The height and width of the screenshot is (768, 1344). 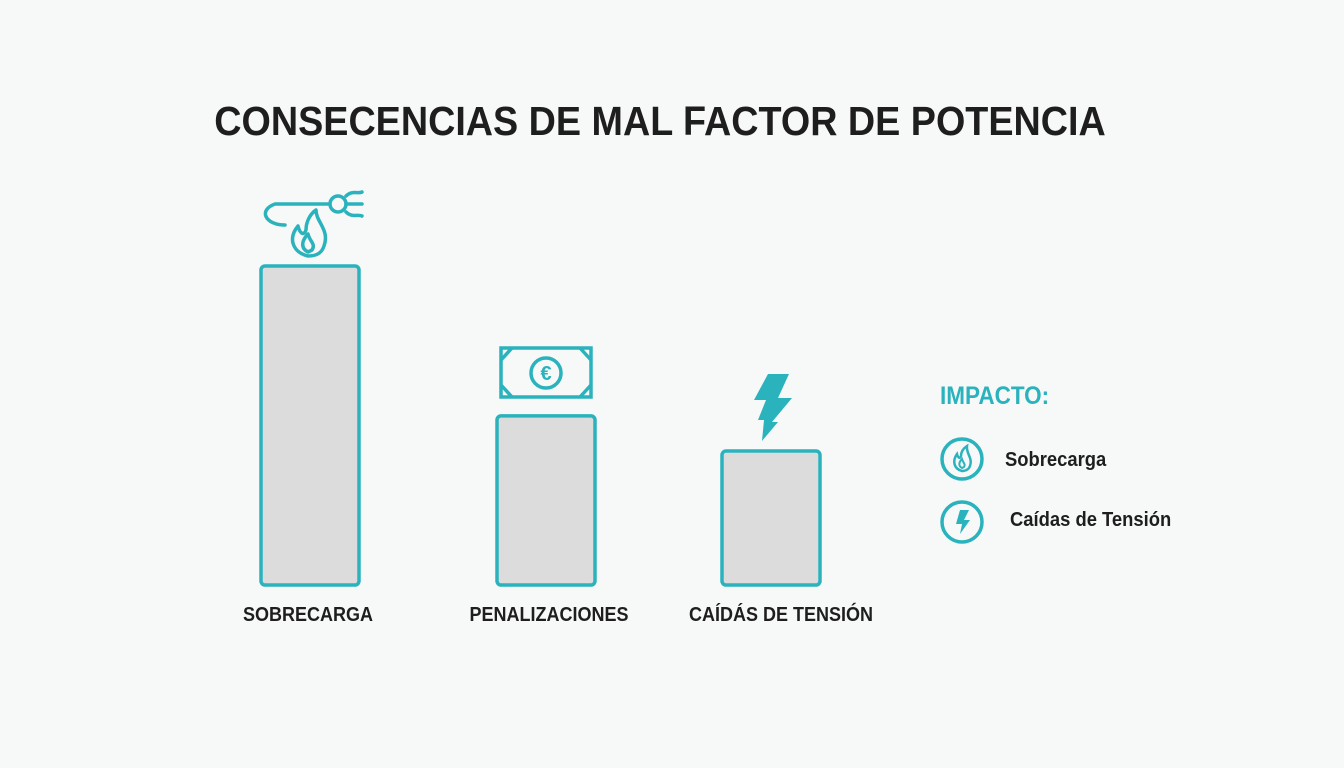 I want to click on euro-banknote-icon: €, so click(x=546, y=372).